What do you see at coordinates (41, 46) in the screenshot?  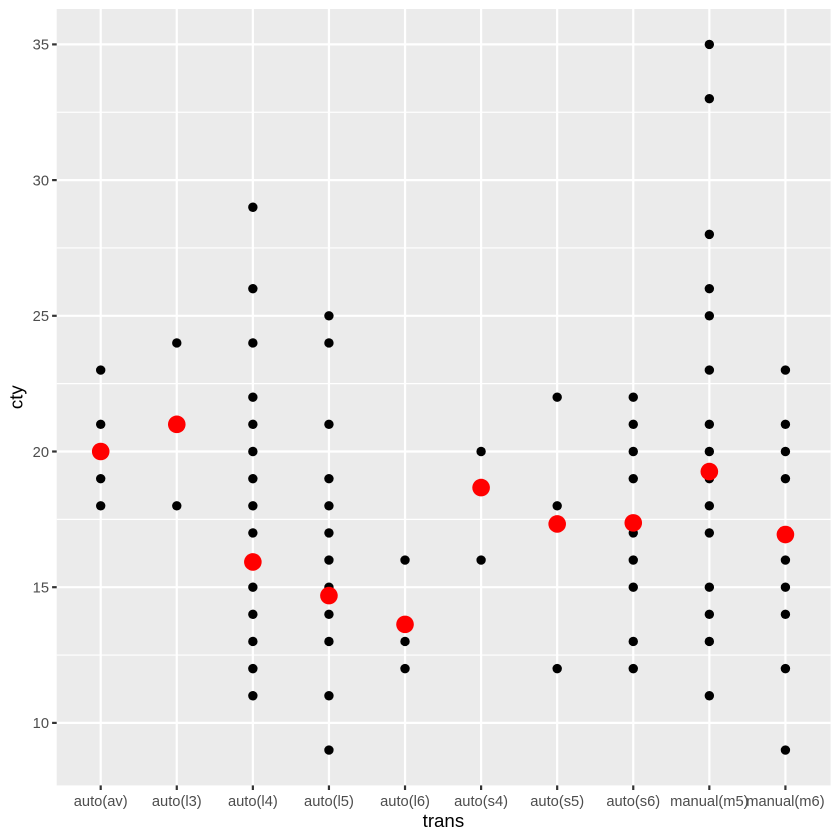 I see `svg-text: 35` at bounding box center [41, 46].